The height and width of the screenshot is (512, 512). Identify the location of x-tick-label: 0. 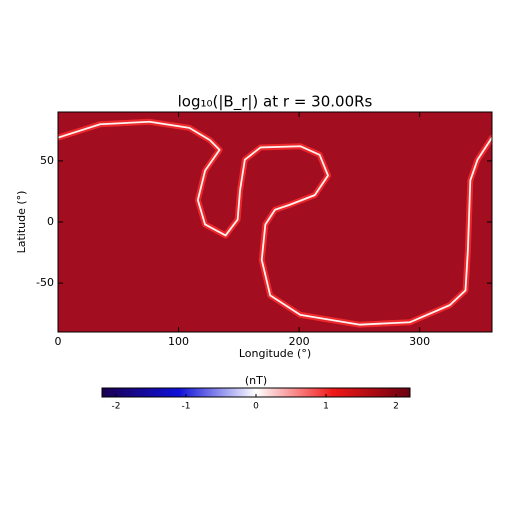
(58, 341).